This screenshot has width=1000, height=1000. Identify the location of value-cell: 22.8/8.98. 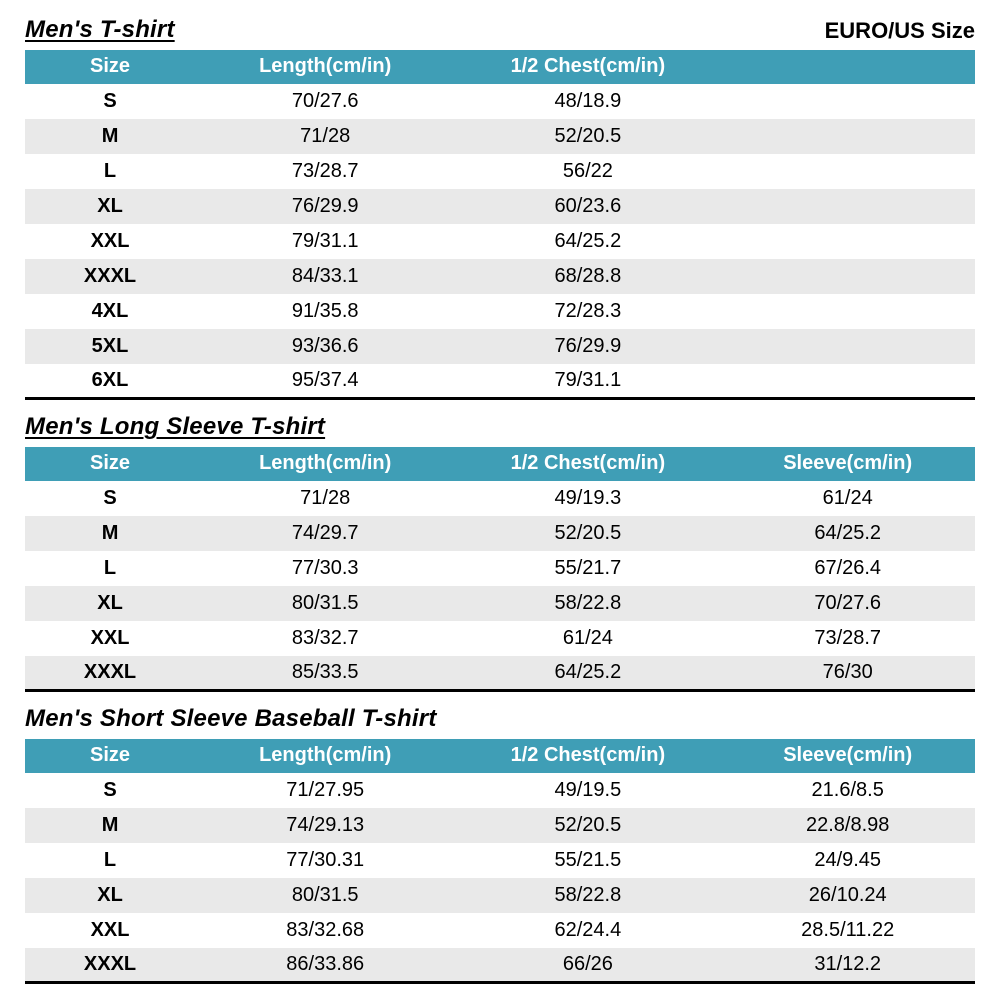
(847, 824).